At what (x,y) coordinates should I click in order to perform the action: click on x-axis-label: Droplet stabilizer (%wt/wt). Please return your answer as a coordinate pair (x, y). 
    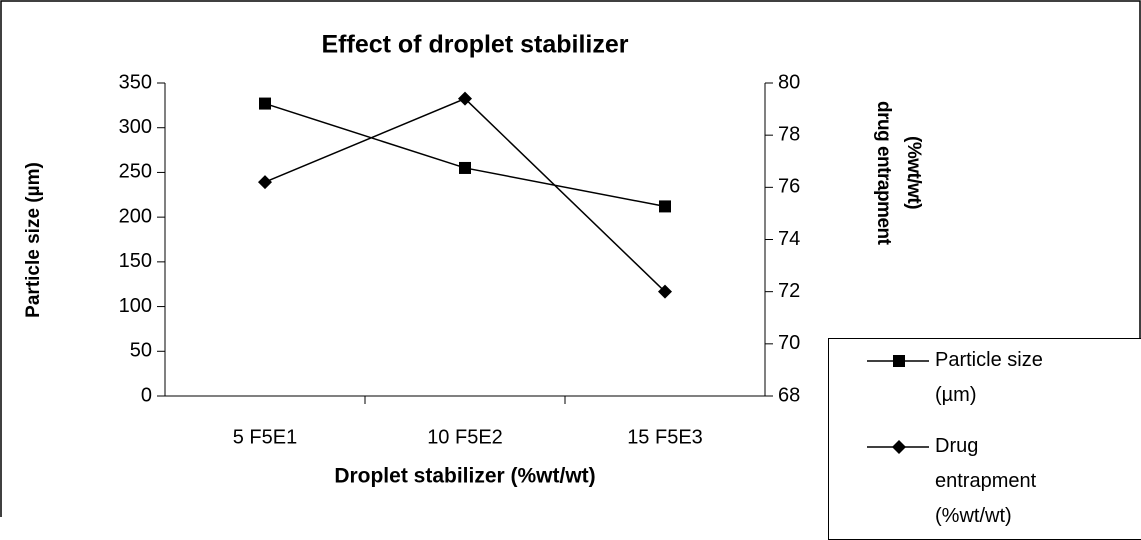
    Looking at the image, I should click on (464, 476).